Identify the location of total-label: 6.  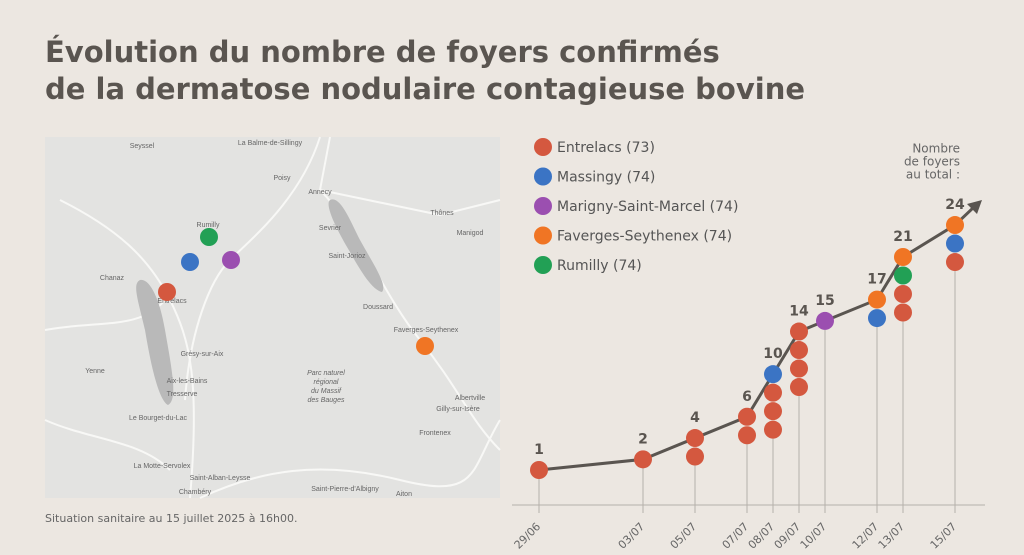
(747, 397).